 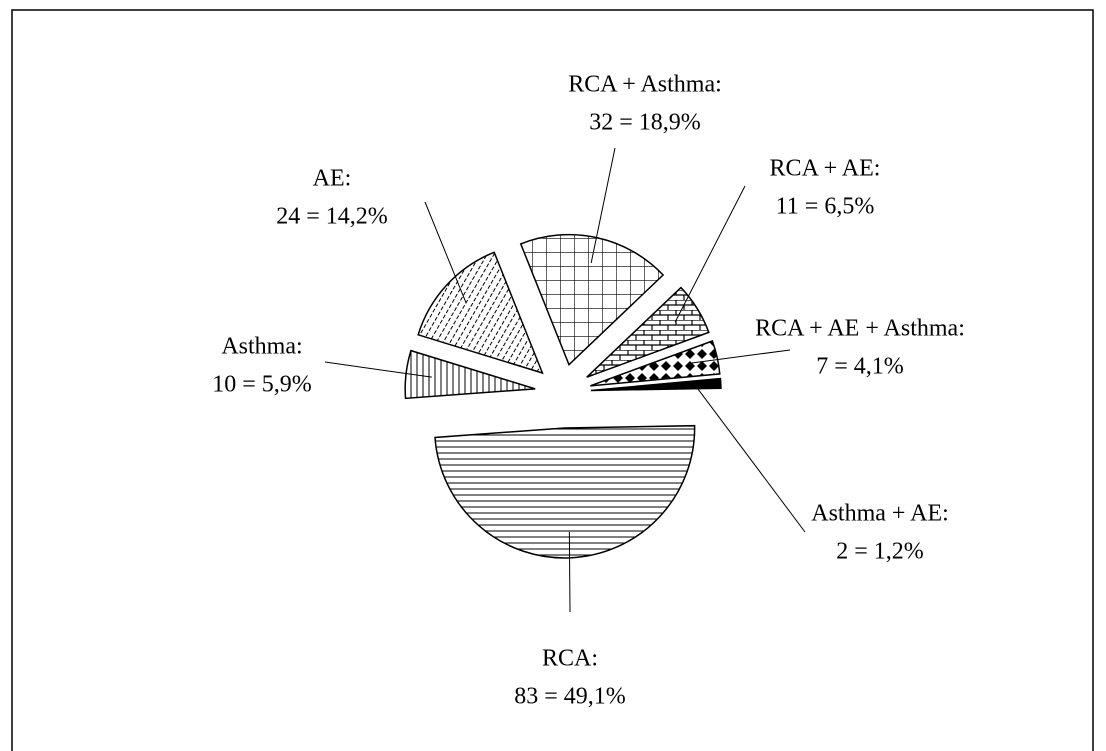 I want to click on slice-value-label: 24 = 14,2%, so click(x=332, y=217).